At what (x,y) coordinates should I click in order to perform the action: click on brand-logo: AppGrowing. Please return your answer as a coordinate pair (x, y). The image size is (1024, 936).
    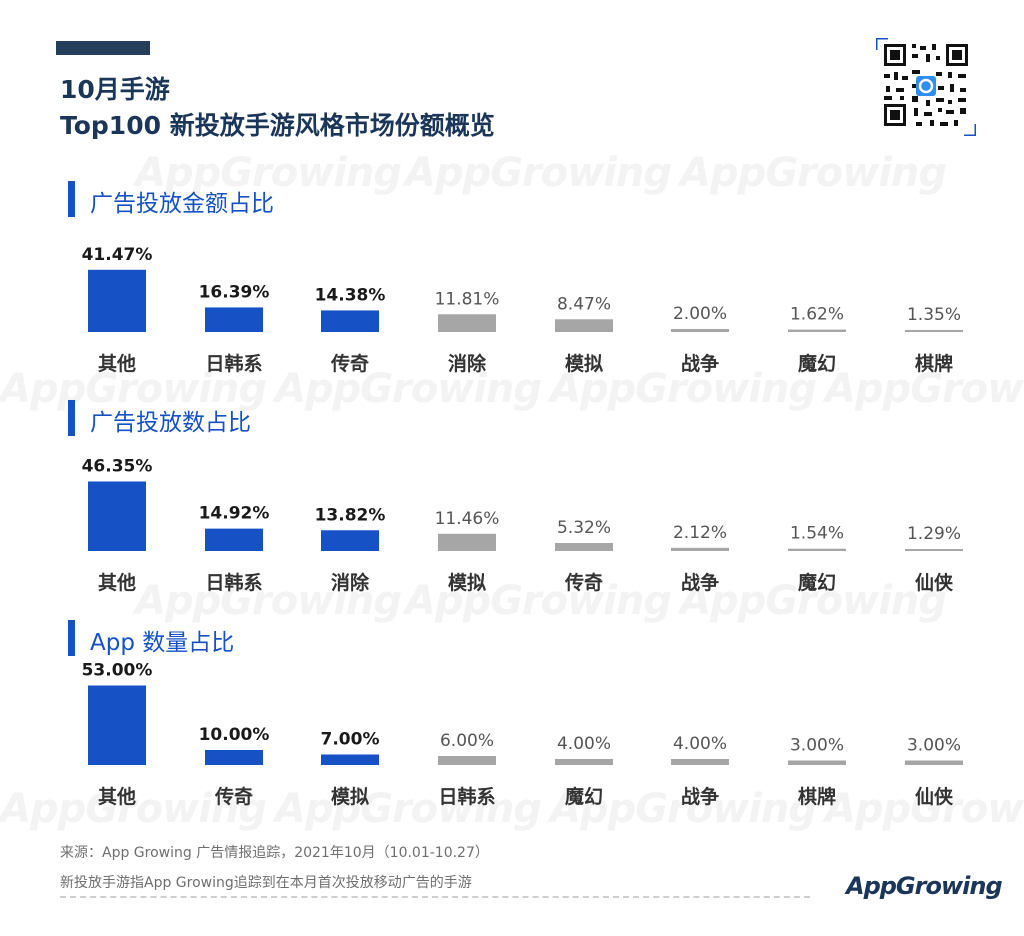
    Looking at the image, I should click on (924, 886).